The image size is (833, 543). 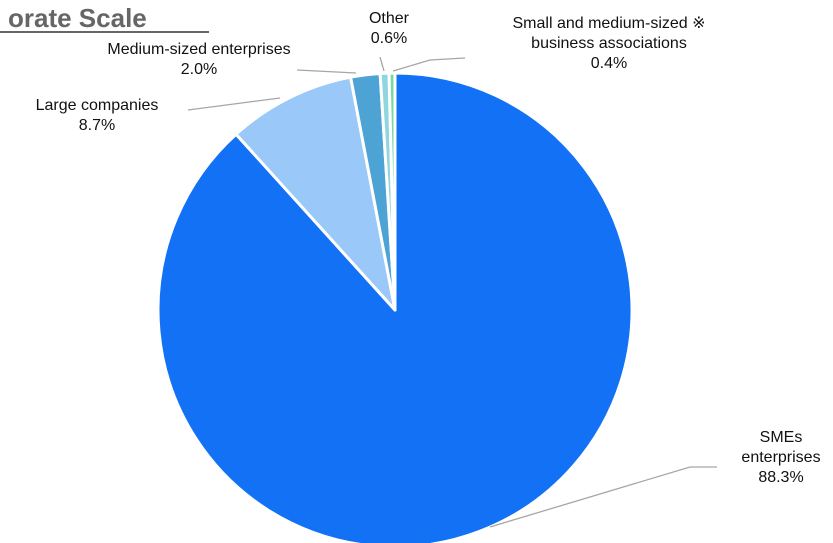 I want to click on slice-percent-label: 0.6%, so click(x=389, y=38).